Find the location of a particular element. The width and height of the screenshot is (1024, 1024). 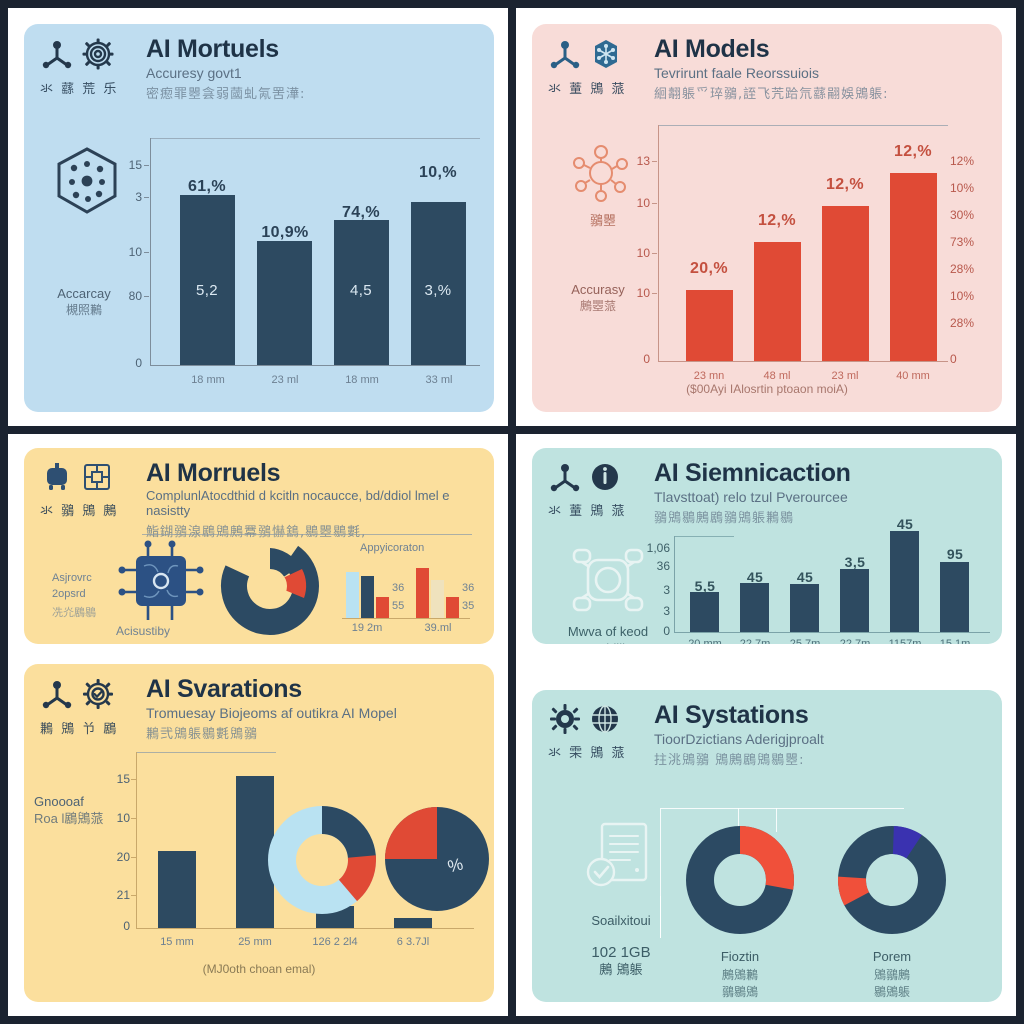

card6-donut-2-caption-text: Porem is located at coordinates (892, 956).